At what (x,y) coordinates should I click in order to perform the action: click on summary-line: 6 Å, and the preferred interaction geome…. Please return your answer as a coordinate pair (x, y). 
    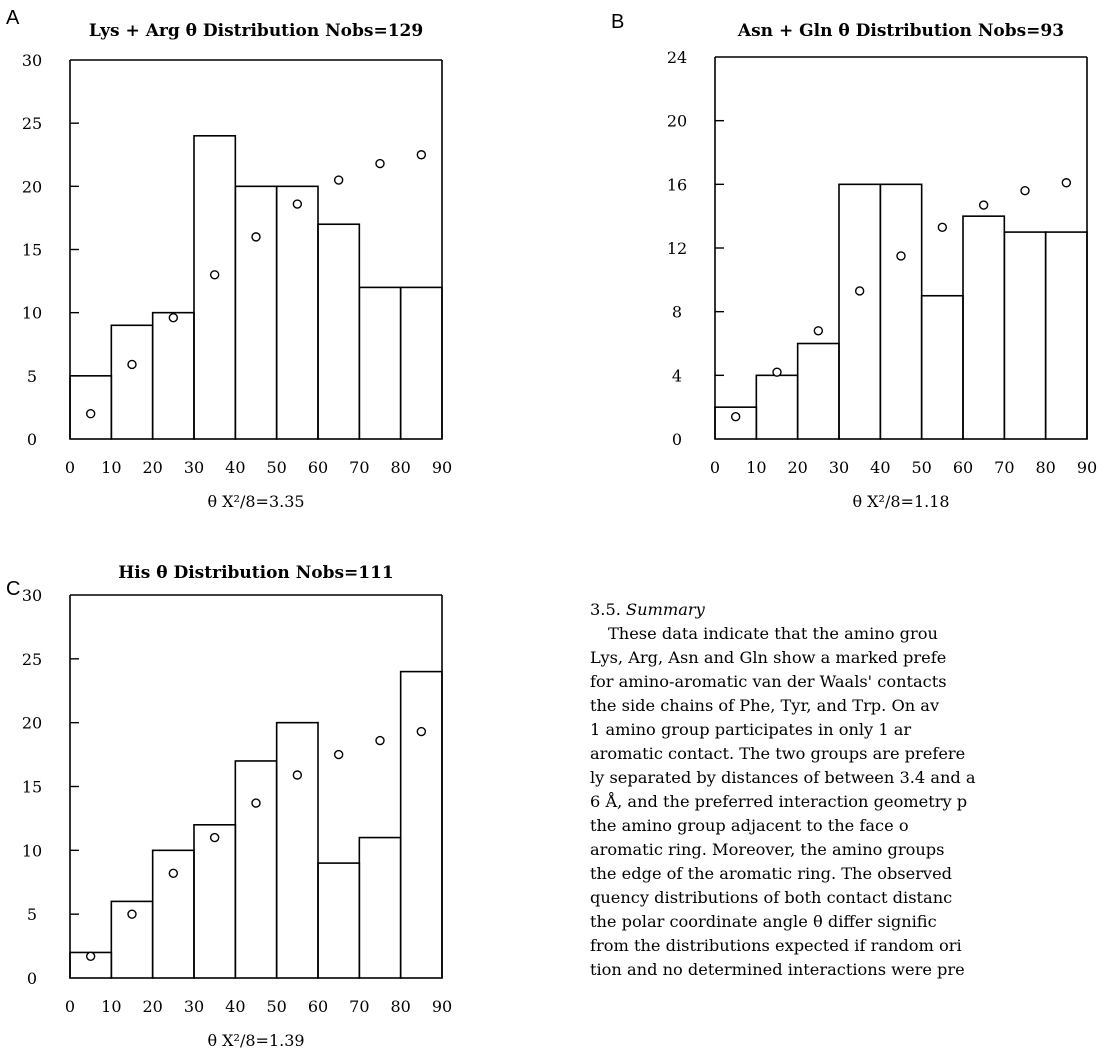
    Looking at the image, I should click on (779, 801).